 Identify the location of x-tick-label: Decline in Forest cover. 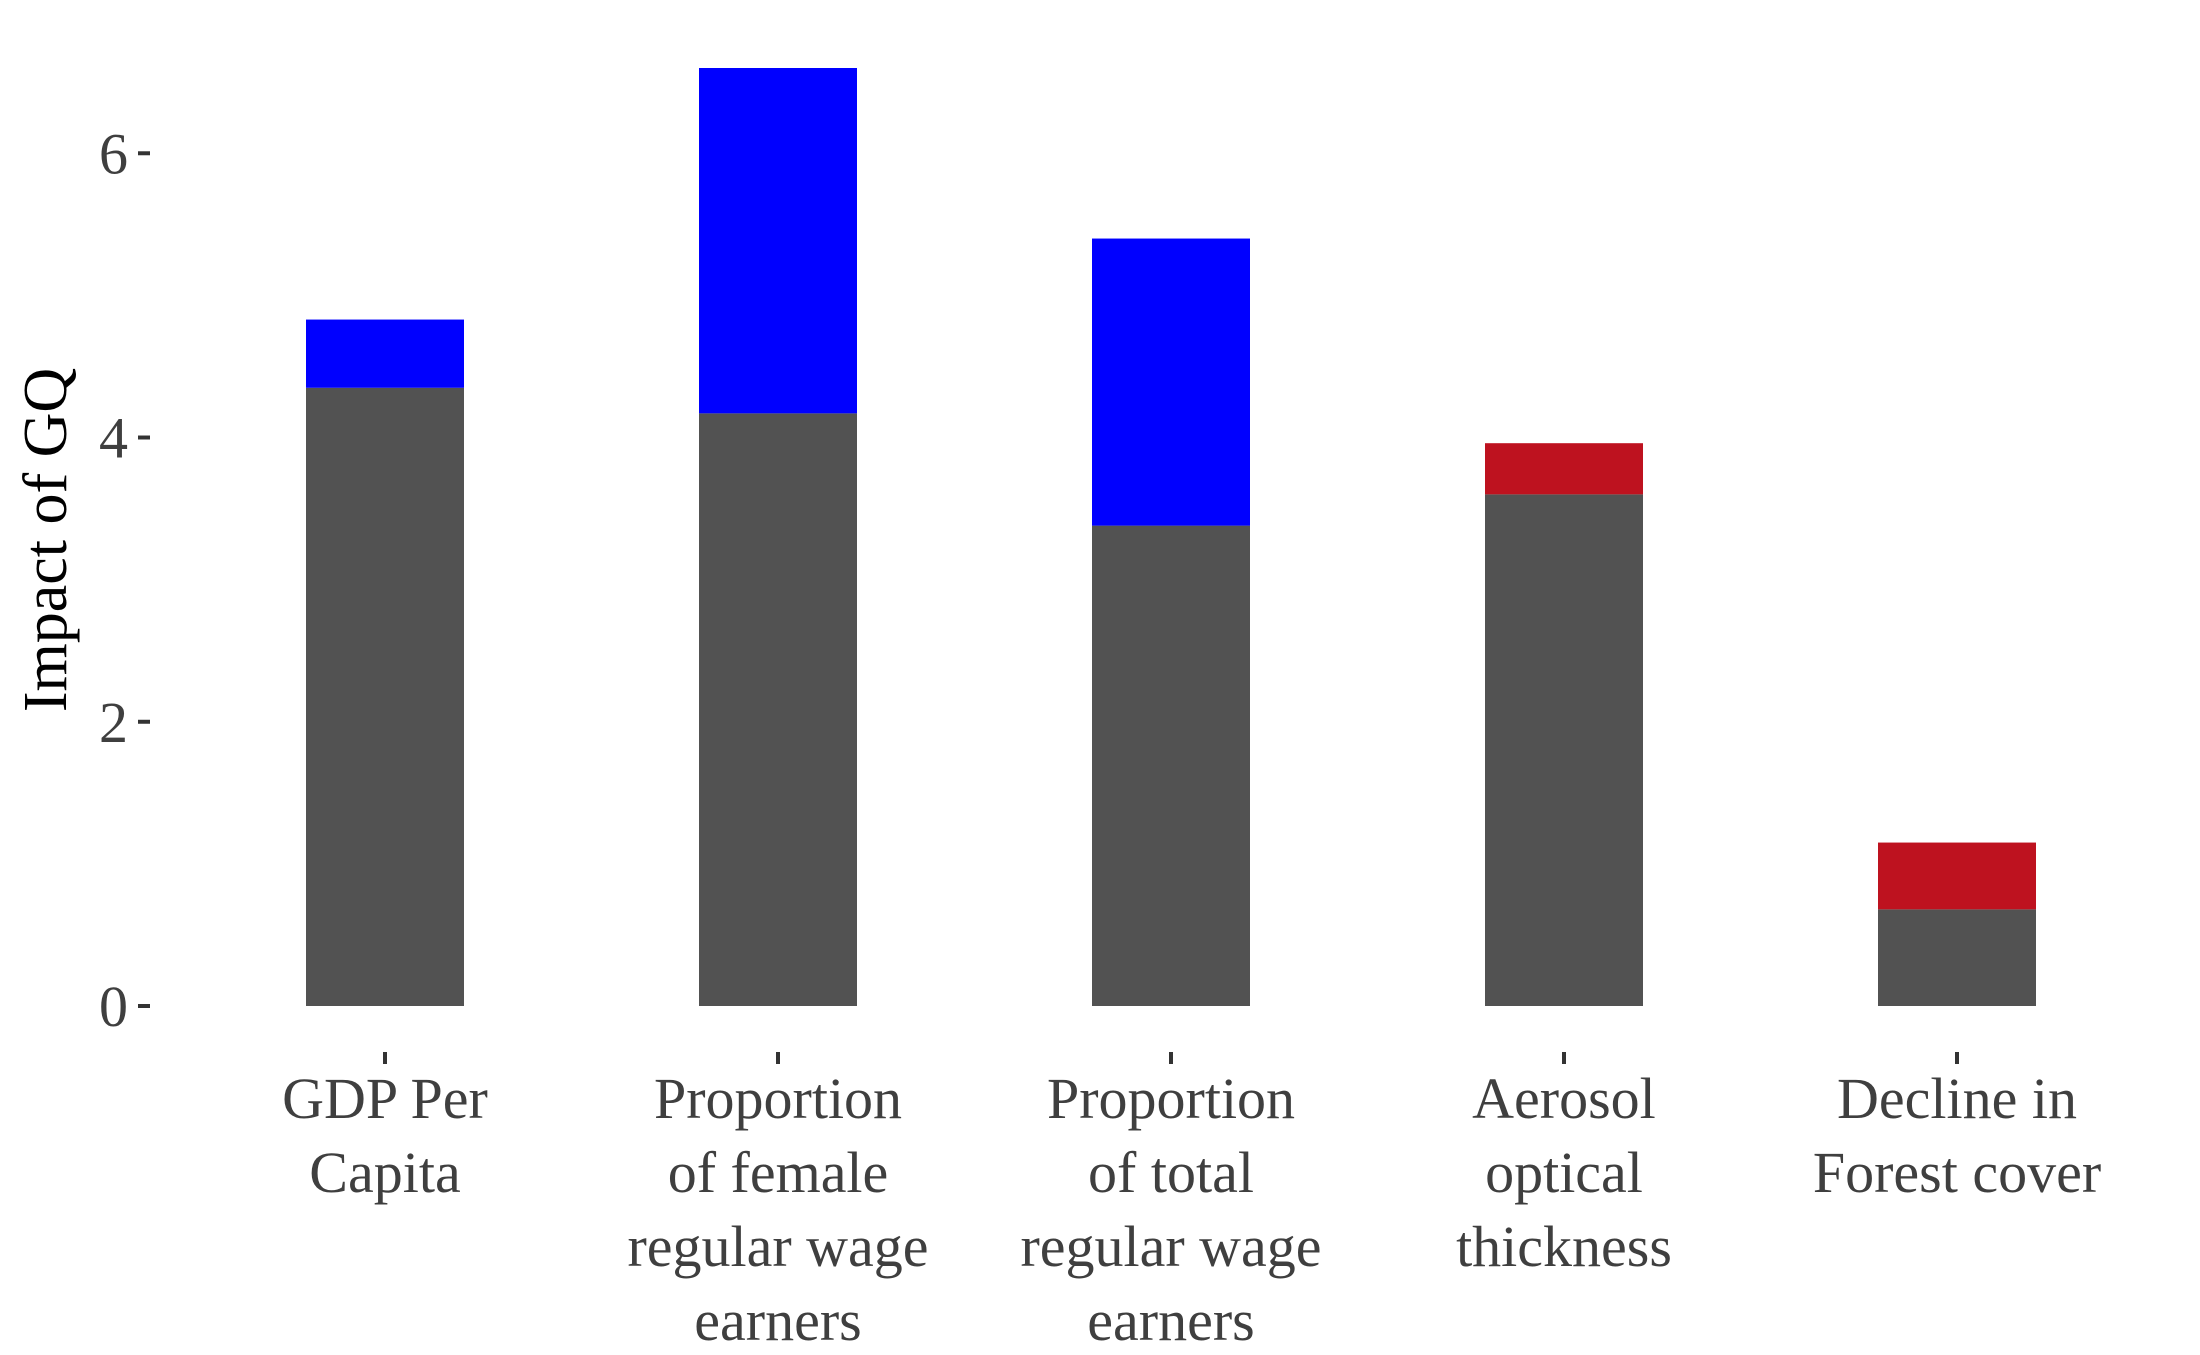
(1957, 1135).